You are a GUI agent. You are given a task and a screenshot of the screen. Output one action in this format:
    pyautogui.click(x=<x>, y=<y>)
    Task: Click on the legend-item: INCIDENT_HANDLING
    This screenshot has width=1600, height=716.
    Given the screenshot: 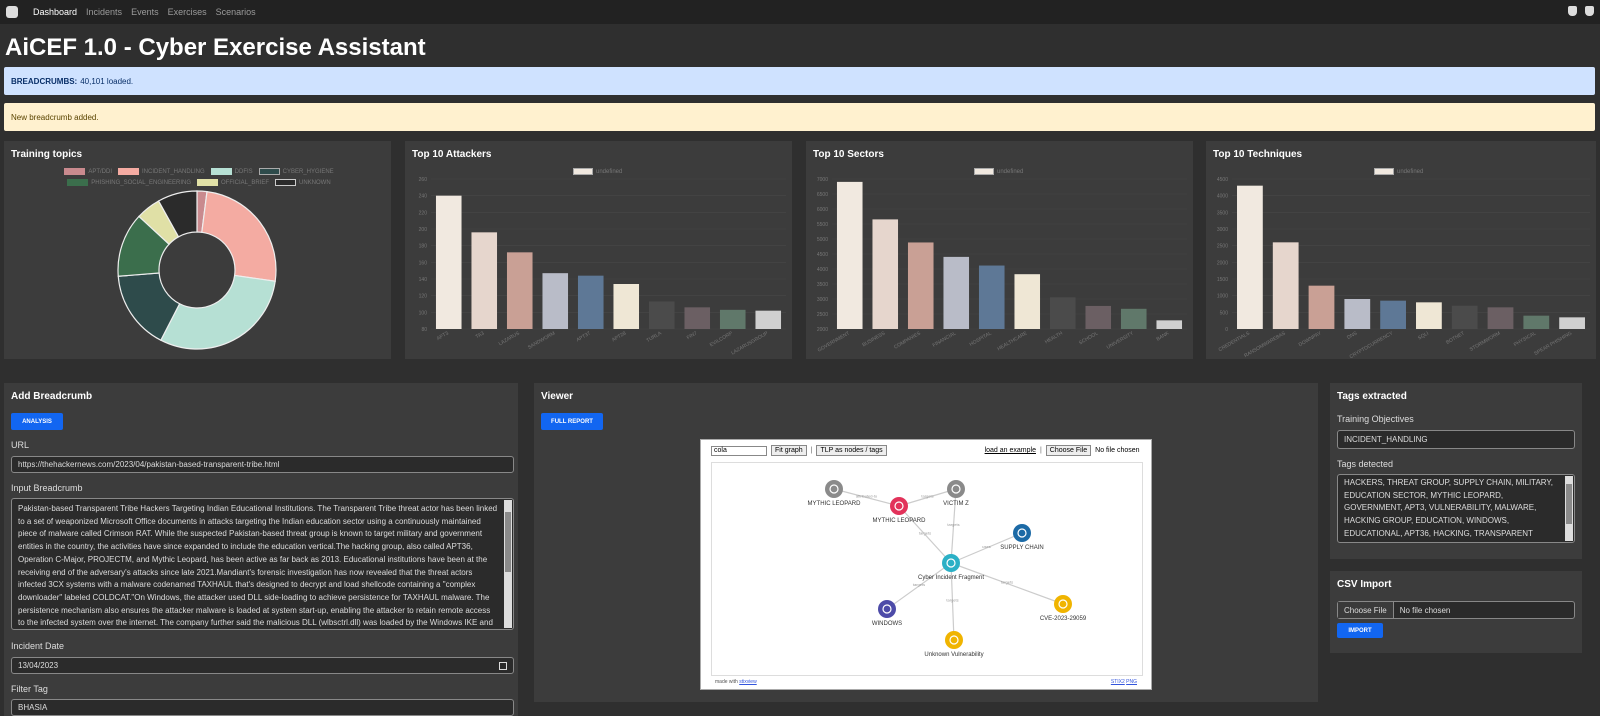 What is the action you would take?
    pyautogui.click(x=161, y=171)
    